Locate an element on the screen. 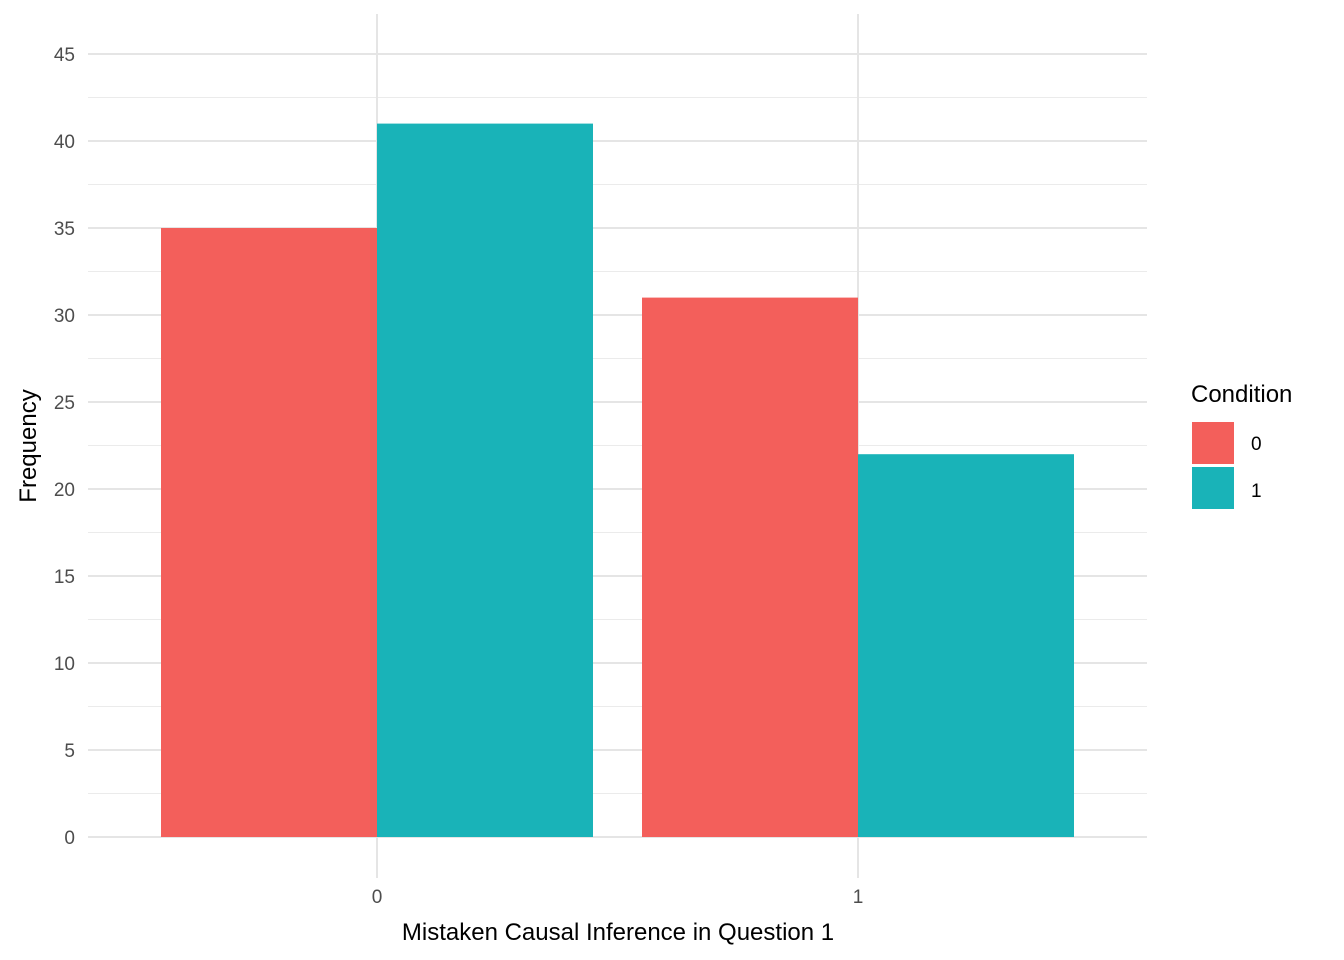  y-axis-ticks: 0 5 10 15 20 25 30 35 40 45 is located at coordinates (64, 447).